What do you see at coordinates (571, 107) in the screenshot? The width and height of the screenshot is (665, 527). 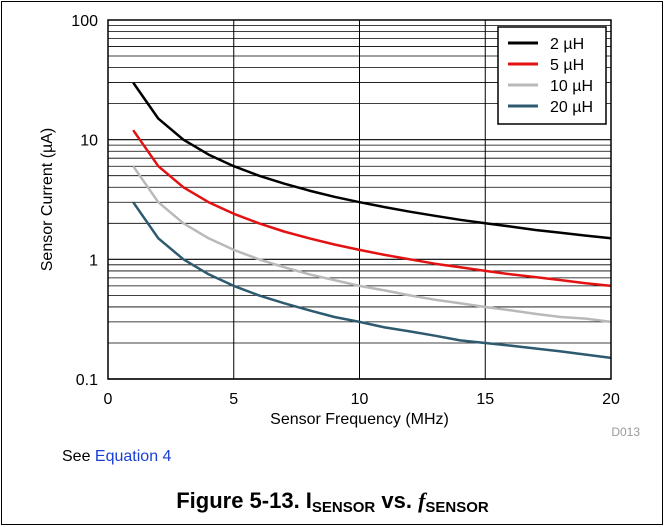 I see `legend-label: 20 µH` at bounding box center [571, 107].